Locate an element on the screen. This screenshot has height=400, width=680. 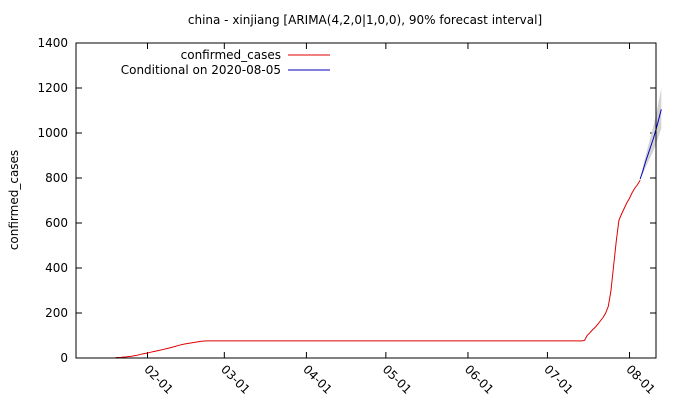
y-tick-label: 800 is located at coordinates (56, 178).